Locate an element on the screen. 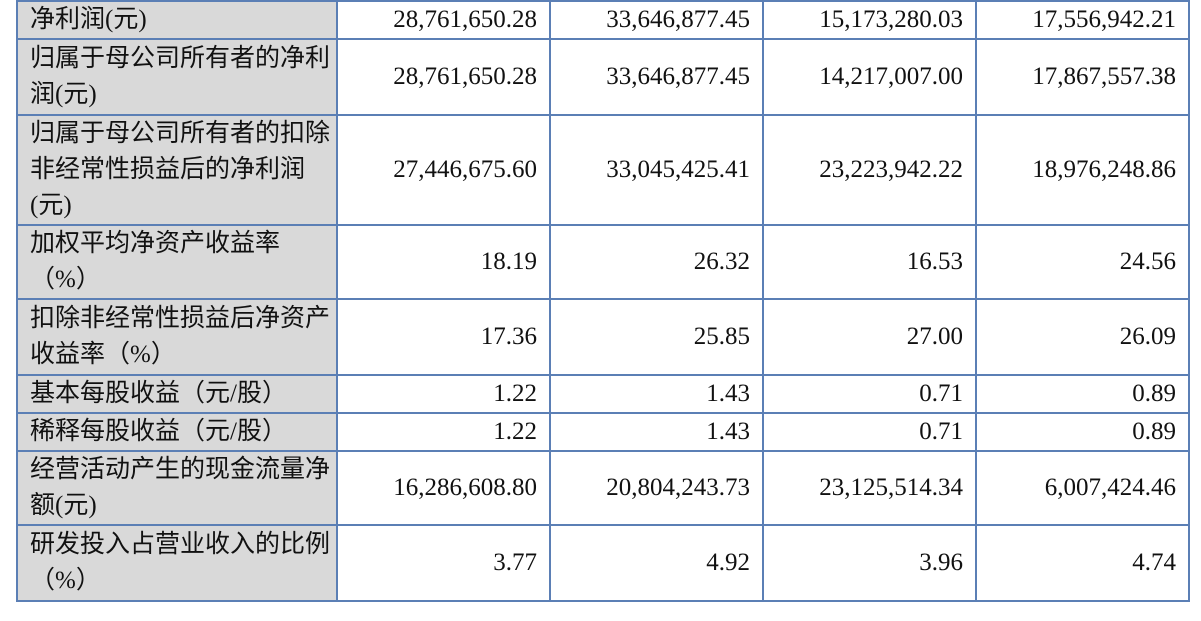 The image size is (1201, 621). row-label-net-profit-deducted: 归属于母公司所有者的扣除非经常性损益后的净利润(元) is located at coordinates (177, 170).